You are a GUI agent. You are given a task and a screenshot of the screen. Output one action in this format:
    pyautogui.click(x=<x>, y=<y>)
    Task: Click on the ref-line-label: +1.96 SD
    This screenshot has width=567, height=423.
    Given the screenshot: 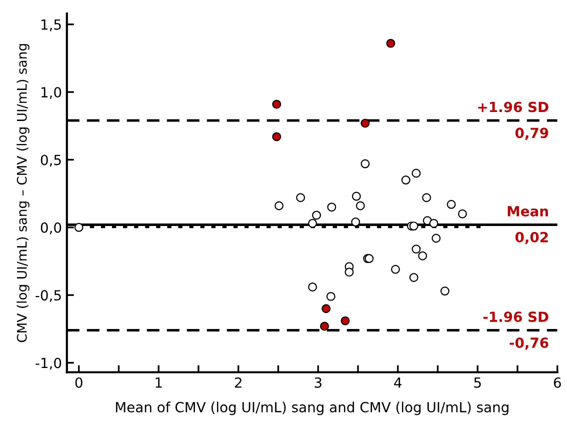 What is the action you would take?
    pyautogui.click(x=513, y=107)
    